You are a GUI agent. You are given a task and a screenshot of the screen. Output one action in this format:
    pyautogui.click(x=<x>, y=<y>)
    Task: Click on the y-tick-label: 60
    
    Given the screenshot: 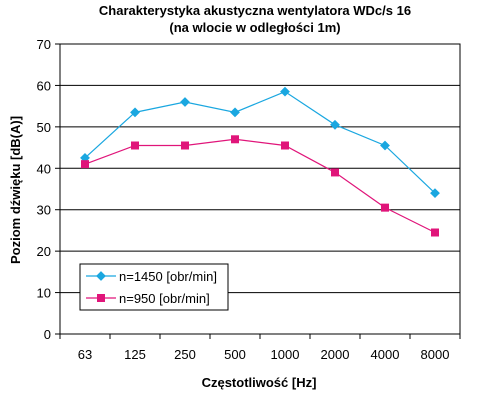 What is the action you would take?
    pyautogui.click(x=44, y=85)
    